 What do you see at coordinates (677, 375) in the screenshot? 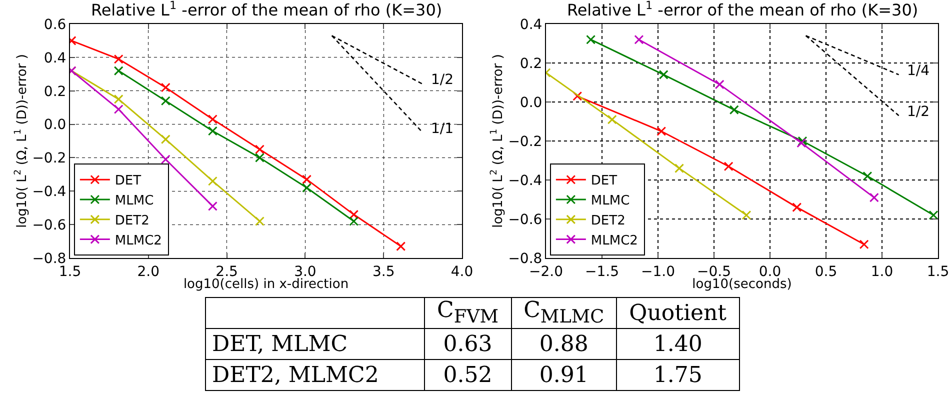
I see `text: 1.75` at bounding box center [677, 375].